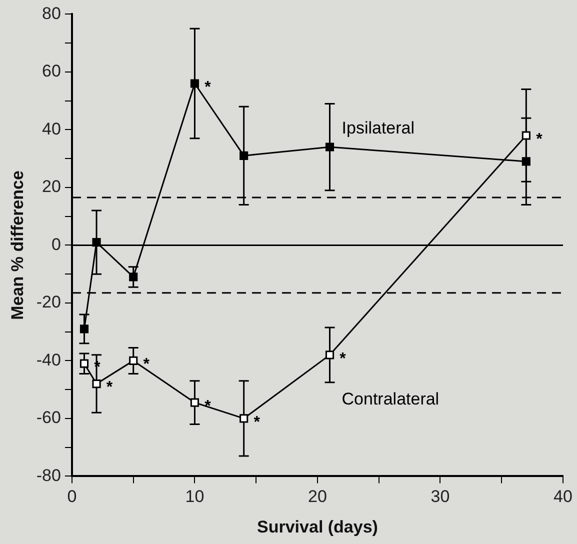 This screenshot has width=577, height=544. Describe the element at coordinates (563, 496) in the screenshot. I see `x-tick-label: 40` at that location.